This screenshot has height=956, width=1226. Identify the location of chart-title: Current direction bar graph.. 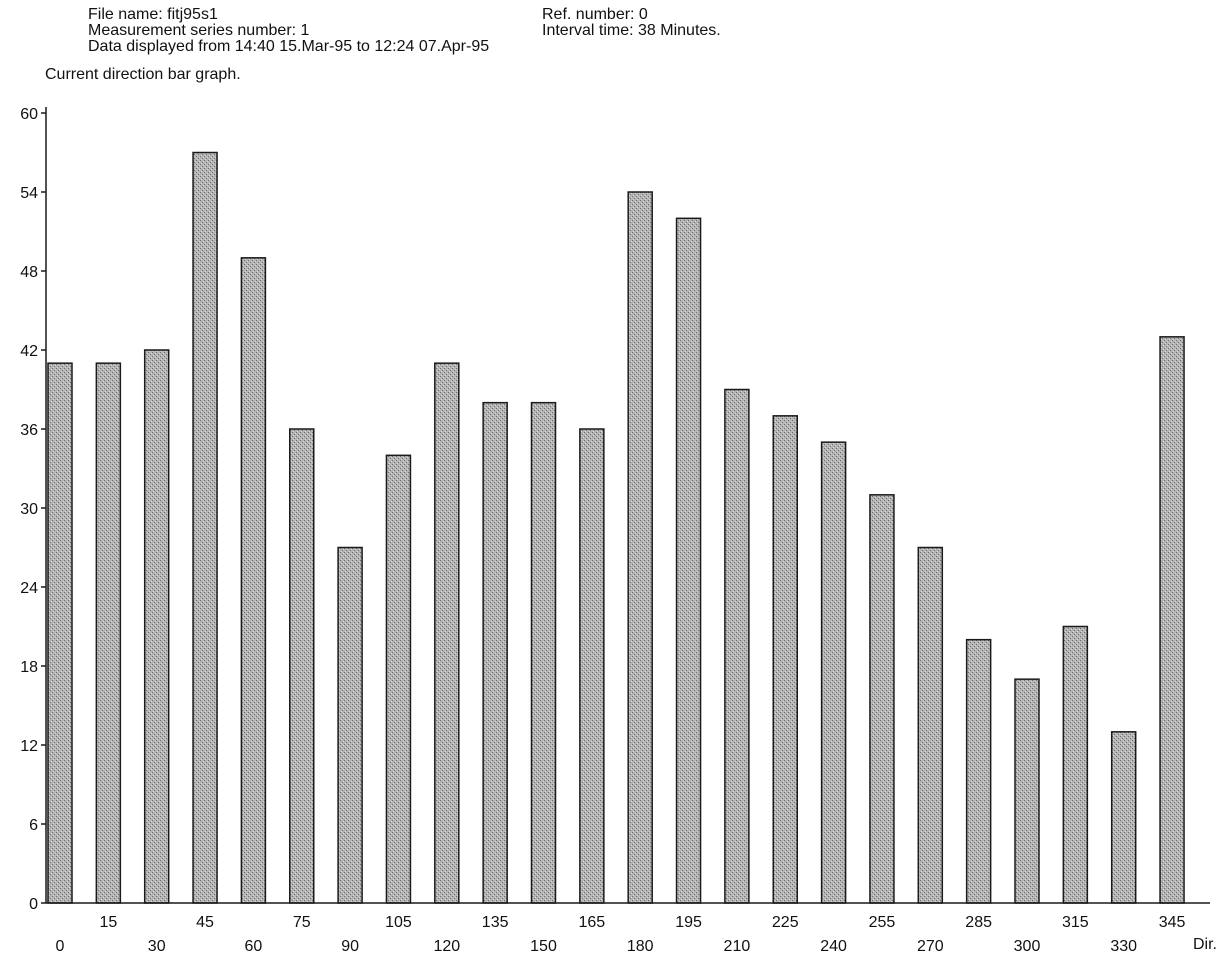
(143, 74).